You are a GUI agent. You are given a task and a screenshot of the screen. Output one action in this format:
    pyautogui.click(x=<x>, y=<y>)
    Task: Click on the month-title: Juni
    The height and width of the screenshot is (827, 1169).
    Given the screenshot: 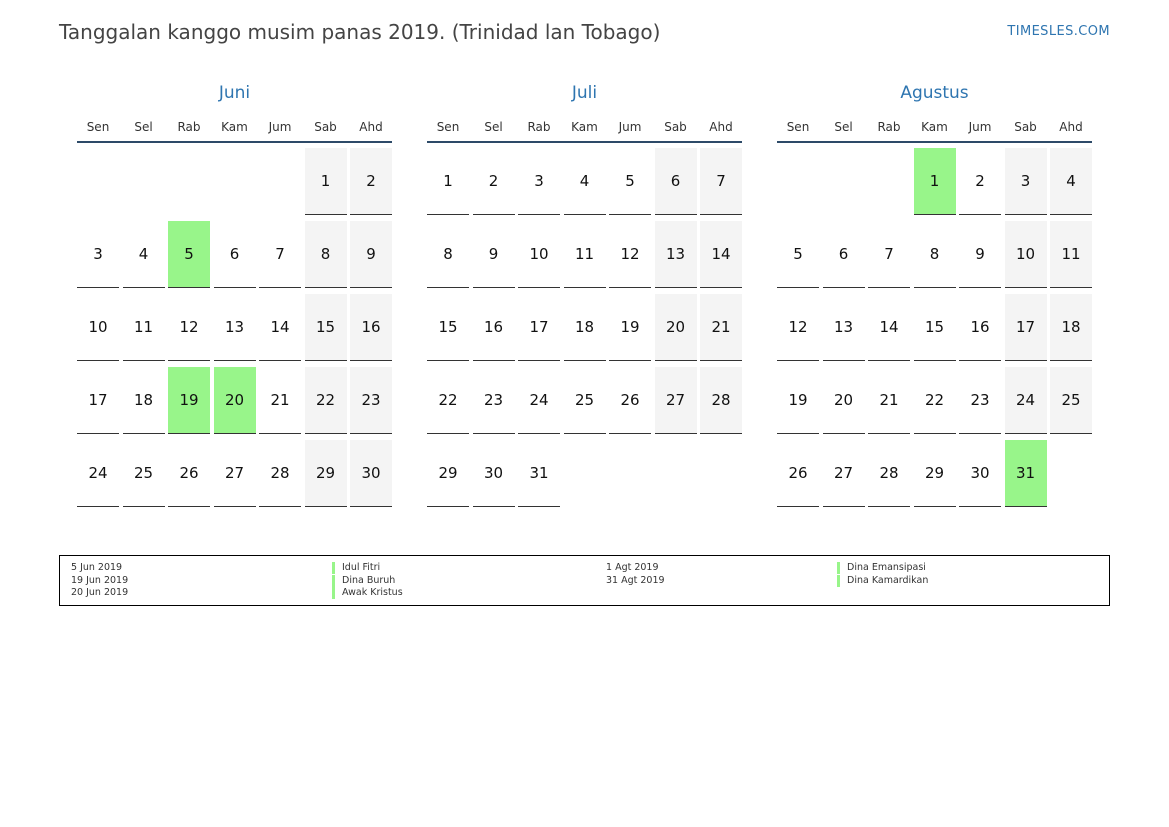 What is the action you would take?
    pyautogui.click(x=234, y=93)
    